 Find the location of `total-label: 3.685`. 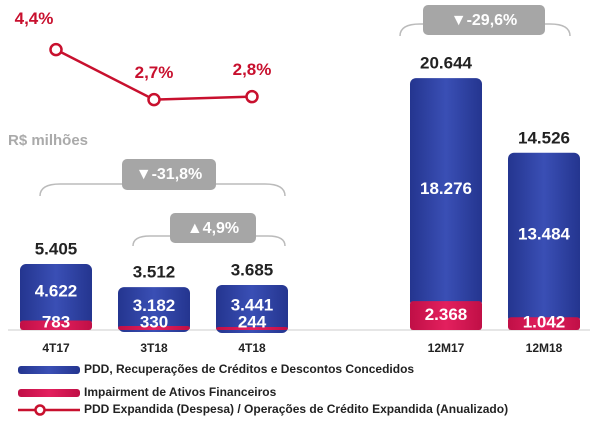

total-label: 3.685 is located at coordinates (252, 270).